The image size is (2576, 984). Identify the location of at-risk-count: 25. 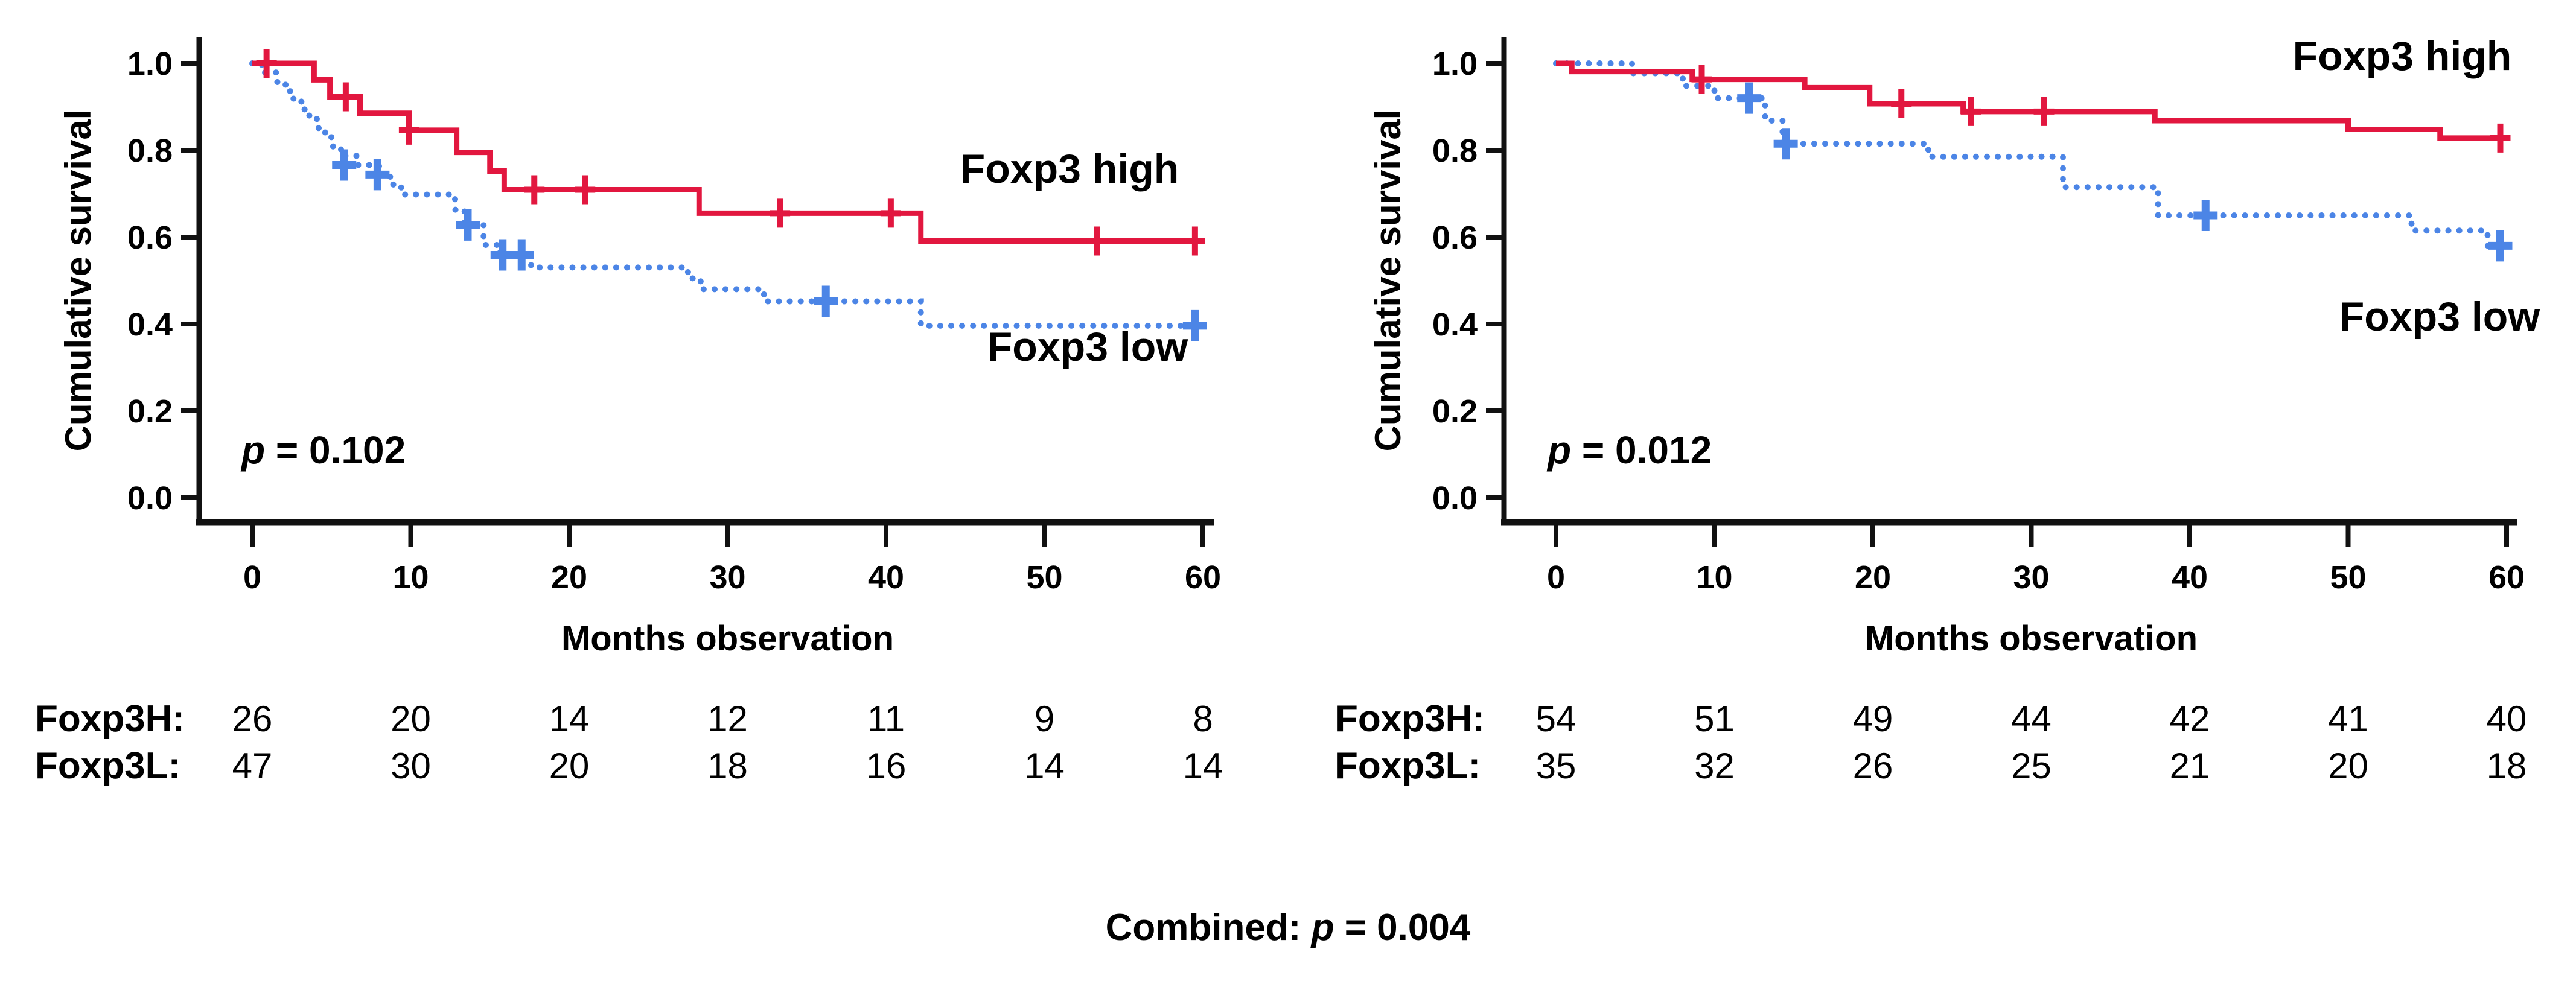
(2031, 766).